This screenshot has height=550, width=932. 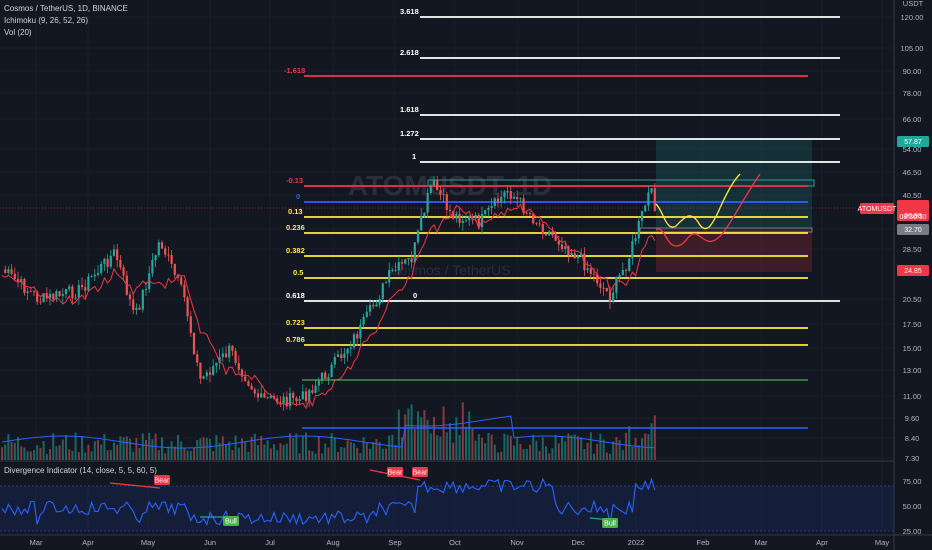 What do you see at coordinates (913, 230) in the screenshot?
I see `price-tag-level-a-text: 32.70` at bounding box center [913, 230].